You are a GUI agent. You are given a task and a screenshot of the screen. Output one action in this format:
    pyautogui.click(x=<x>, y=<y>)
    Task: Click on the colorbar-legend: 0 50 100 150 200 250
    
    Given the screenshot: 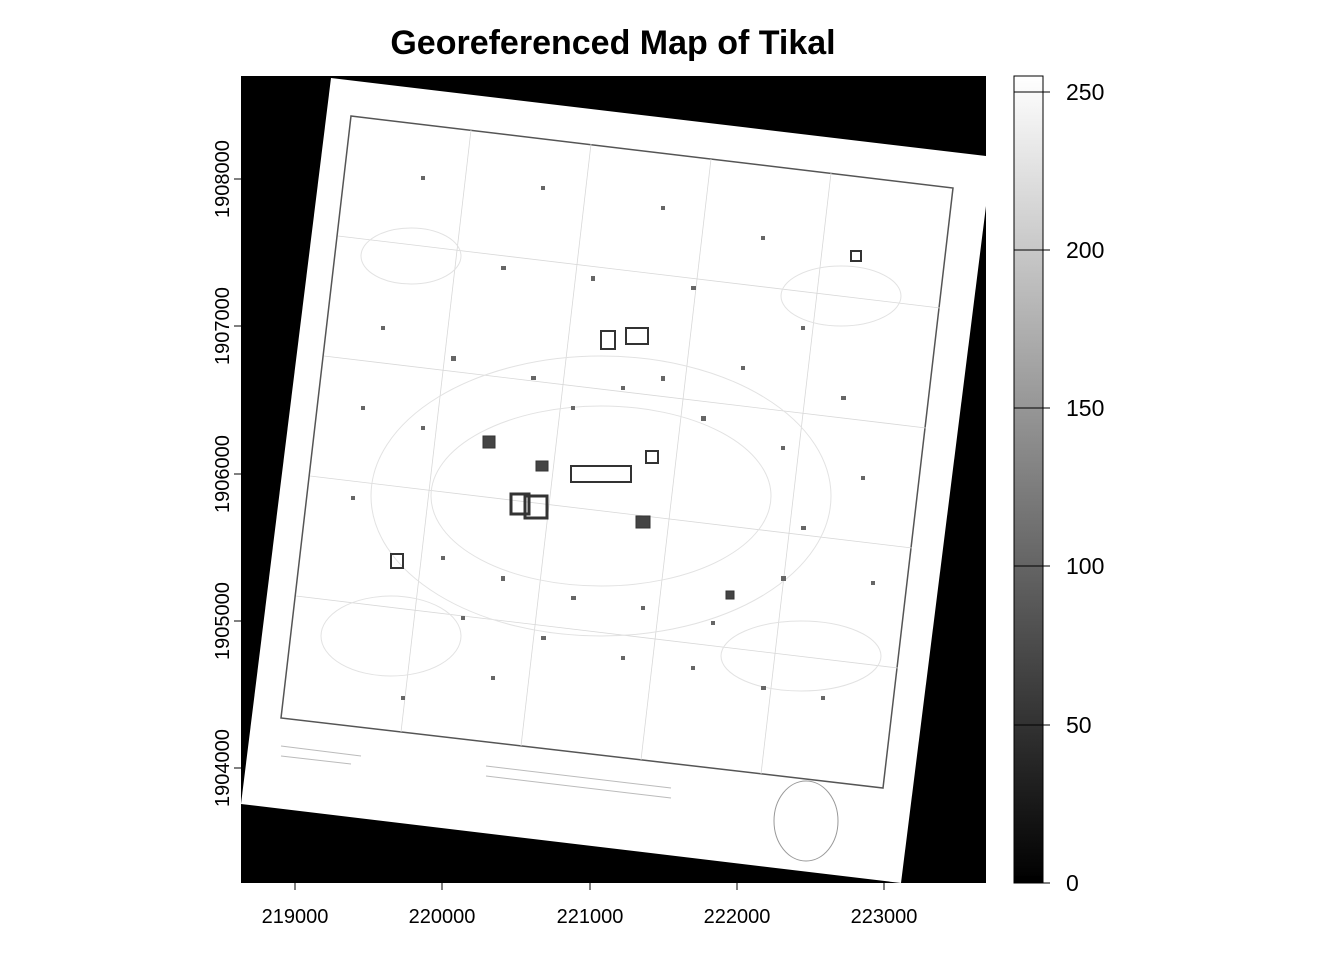 What is the action you would take?
    pyautogui.click(x=1058, y=485)
    